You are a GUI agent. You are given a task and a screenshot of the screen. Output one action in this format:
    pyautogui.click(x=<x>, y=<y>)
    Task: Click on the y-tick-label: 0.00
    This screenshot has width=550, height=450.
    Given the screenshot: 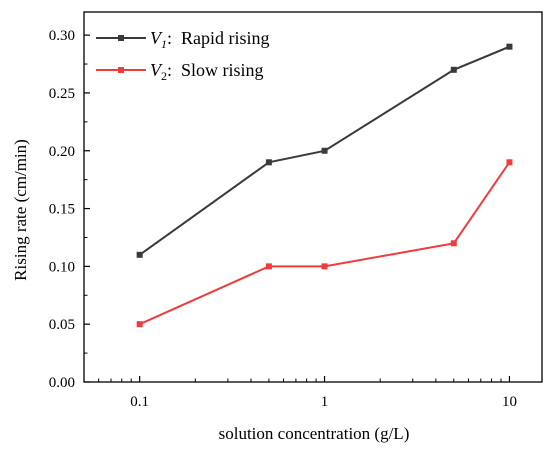 What is the action you would take?
    pyautogui.click(x=62, y=383)
    